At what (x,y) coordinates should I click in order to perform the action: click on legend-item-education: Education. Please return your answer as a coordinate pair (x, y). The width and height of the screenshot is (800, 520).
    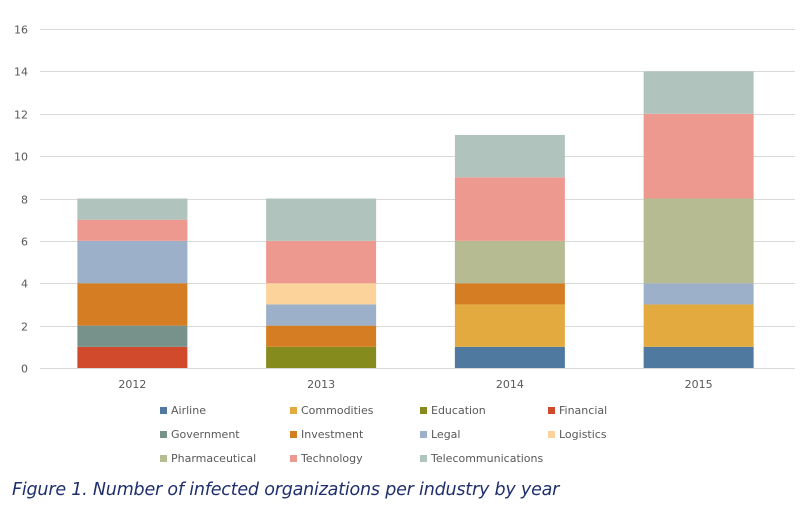
    Looking at the image, I should click on (453, 410).